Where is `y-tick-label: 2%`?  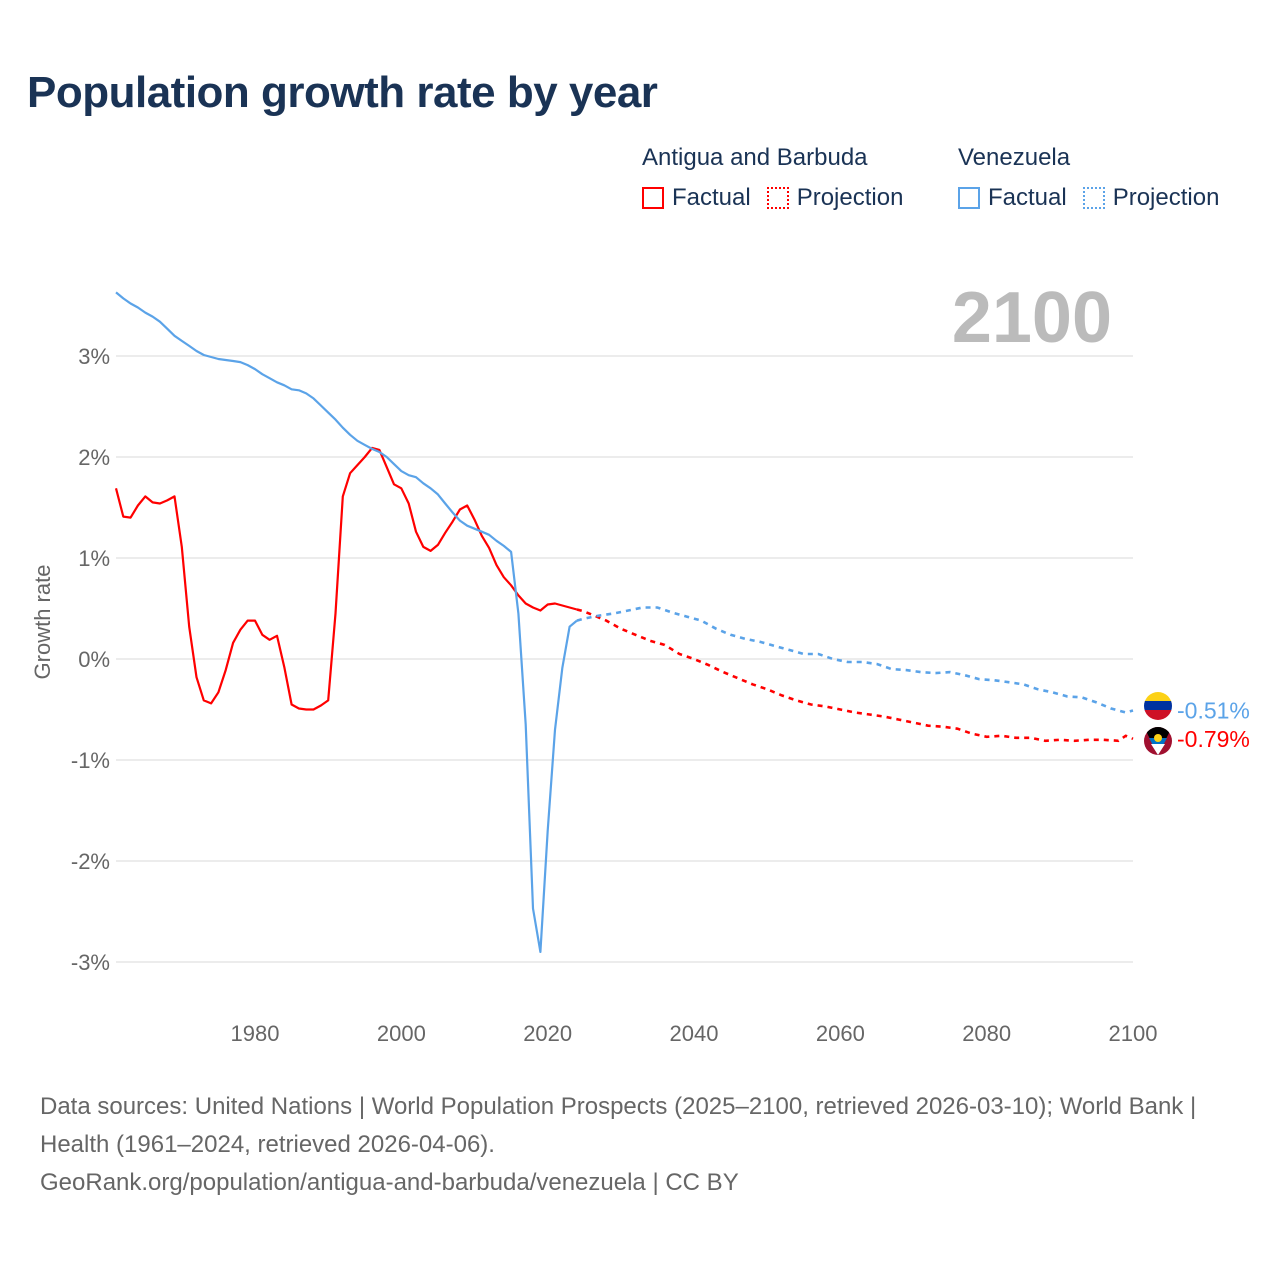 y-tick-label: 2% is located at coordinates (94, 457).